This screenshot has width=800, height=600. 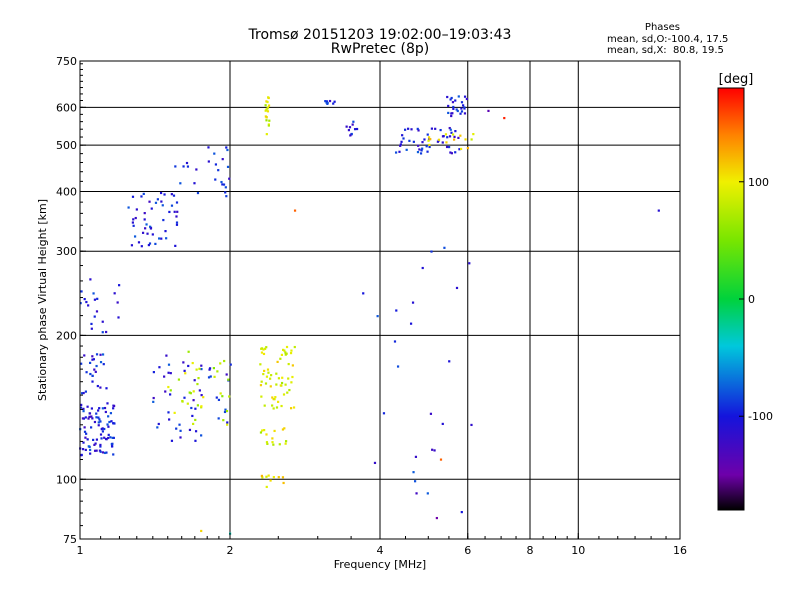 I want to click on x-tick-label: 8, so click(x=530, y=550).